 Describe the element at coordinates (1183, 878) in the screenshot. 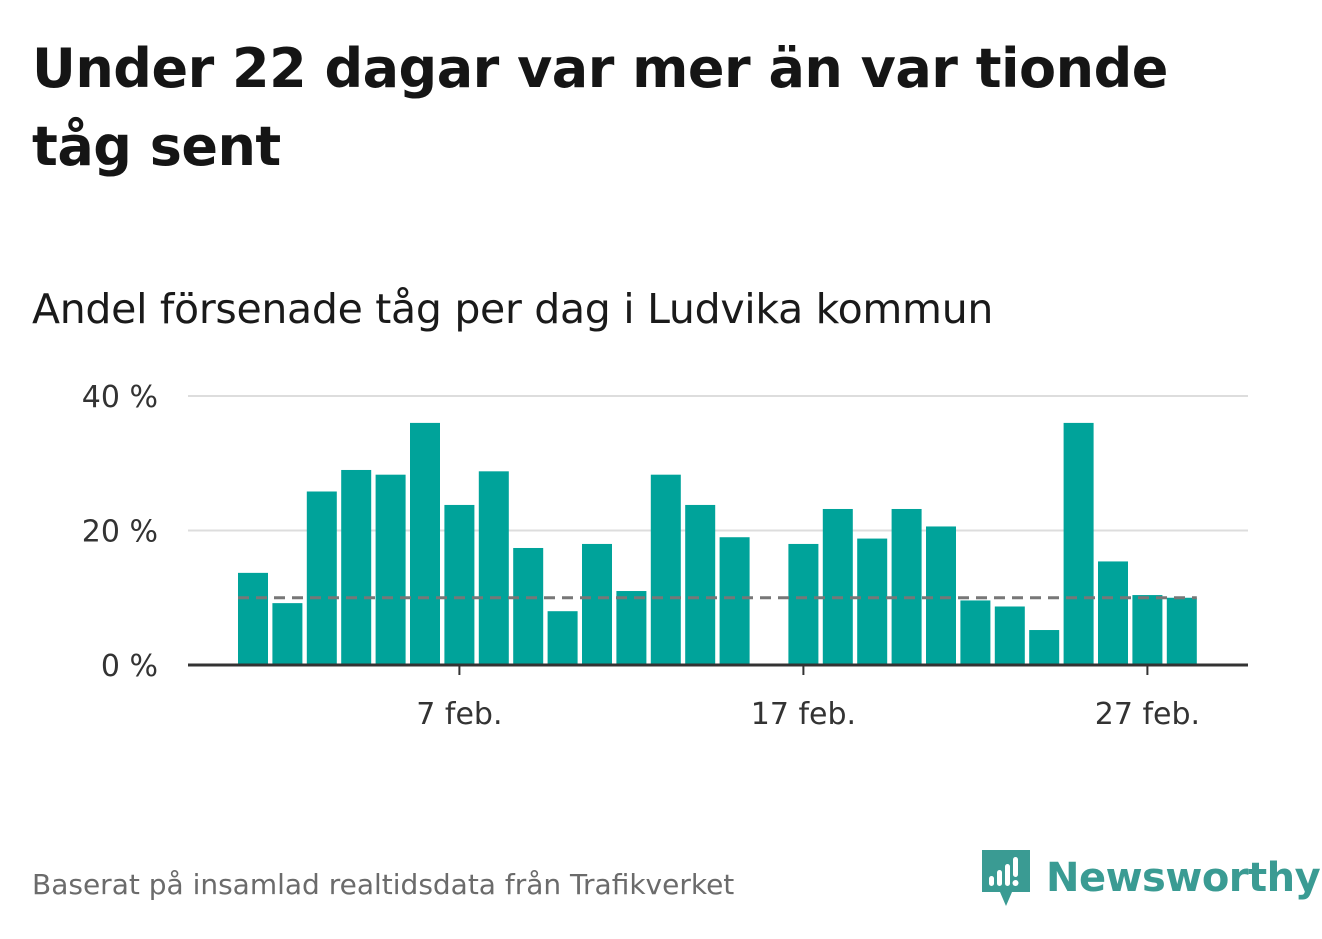

I see `brand-name: Newsworthy` at that location.